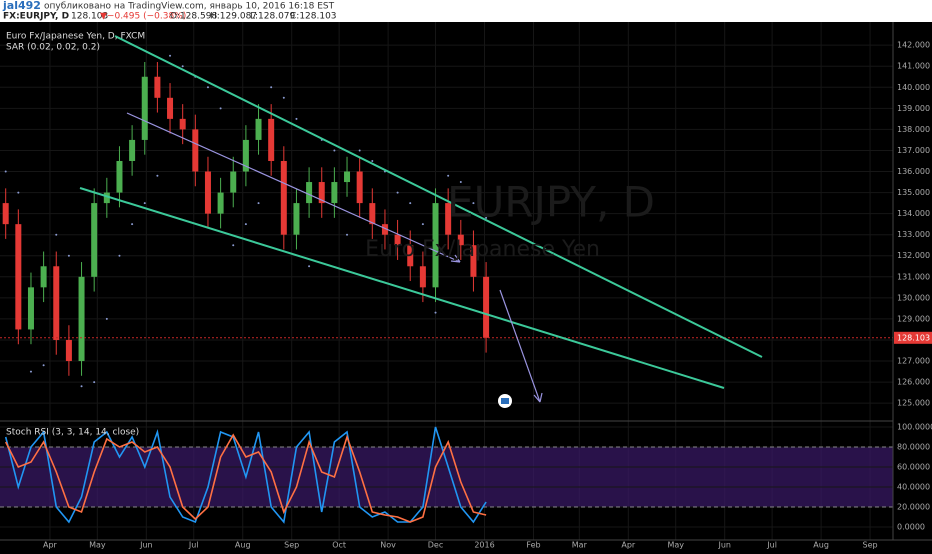 The height and width of the screenshot is (554, 932). I want to click on watermark-sub: Euro Fx/Japanese Yen, so click(482, 249).